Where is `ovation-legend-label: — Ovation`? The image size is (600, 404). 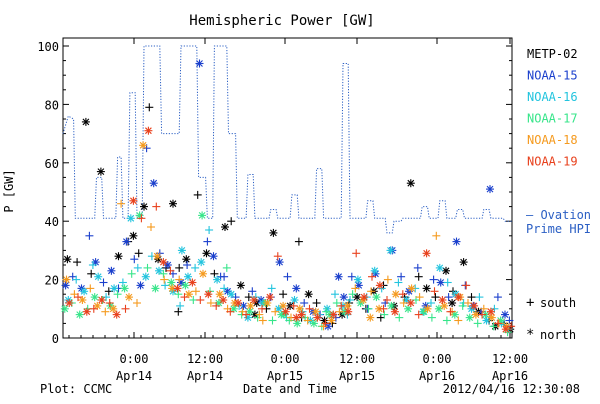
ovation-legend-label: — Ovation is located at coordinates (558, 215).